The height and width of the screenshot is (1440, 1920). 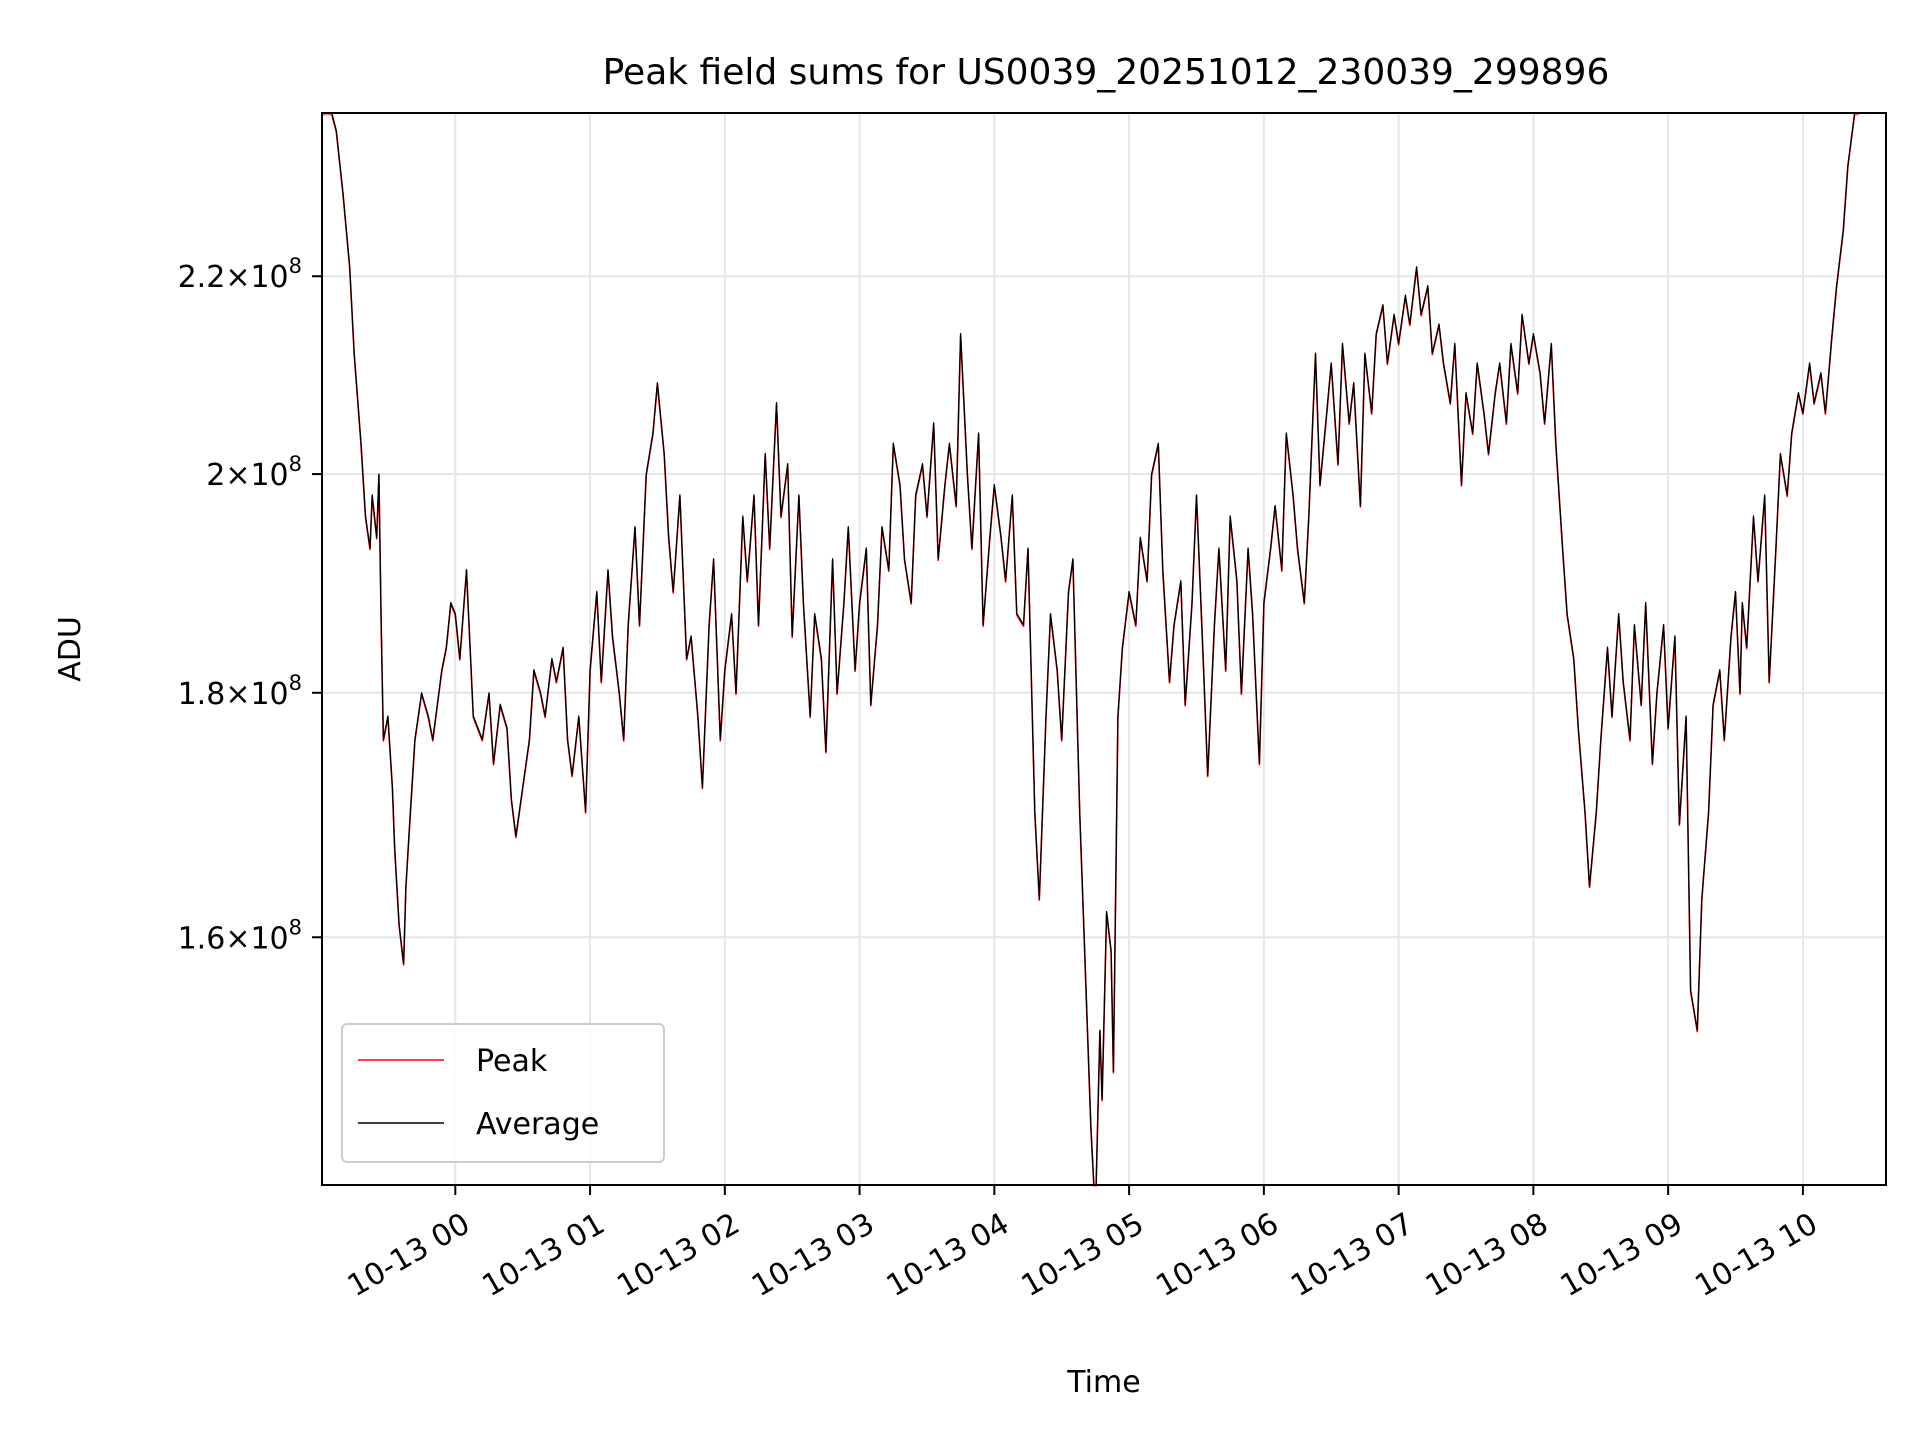 What do you see at coordinates (537, 1124) in the screenshot?
I see `legend-label-average: Average` at bounding box center [537, 1124].